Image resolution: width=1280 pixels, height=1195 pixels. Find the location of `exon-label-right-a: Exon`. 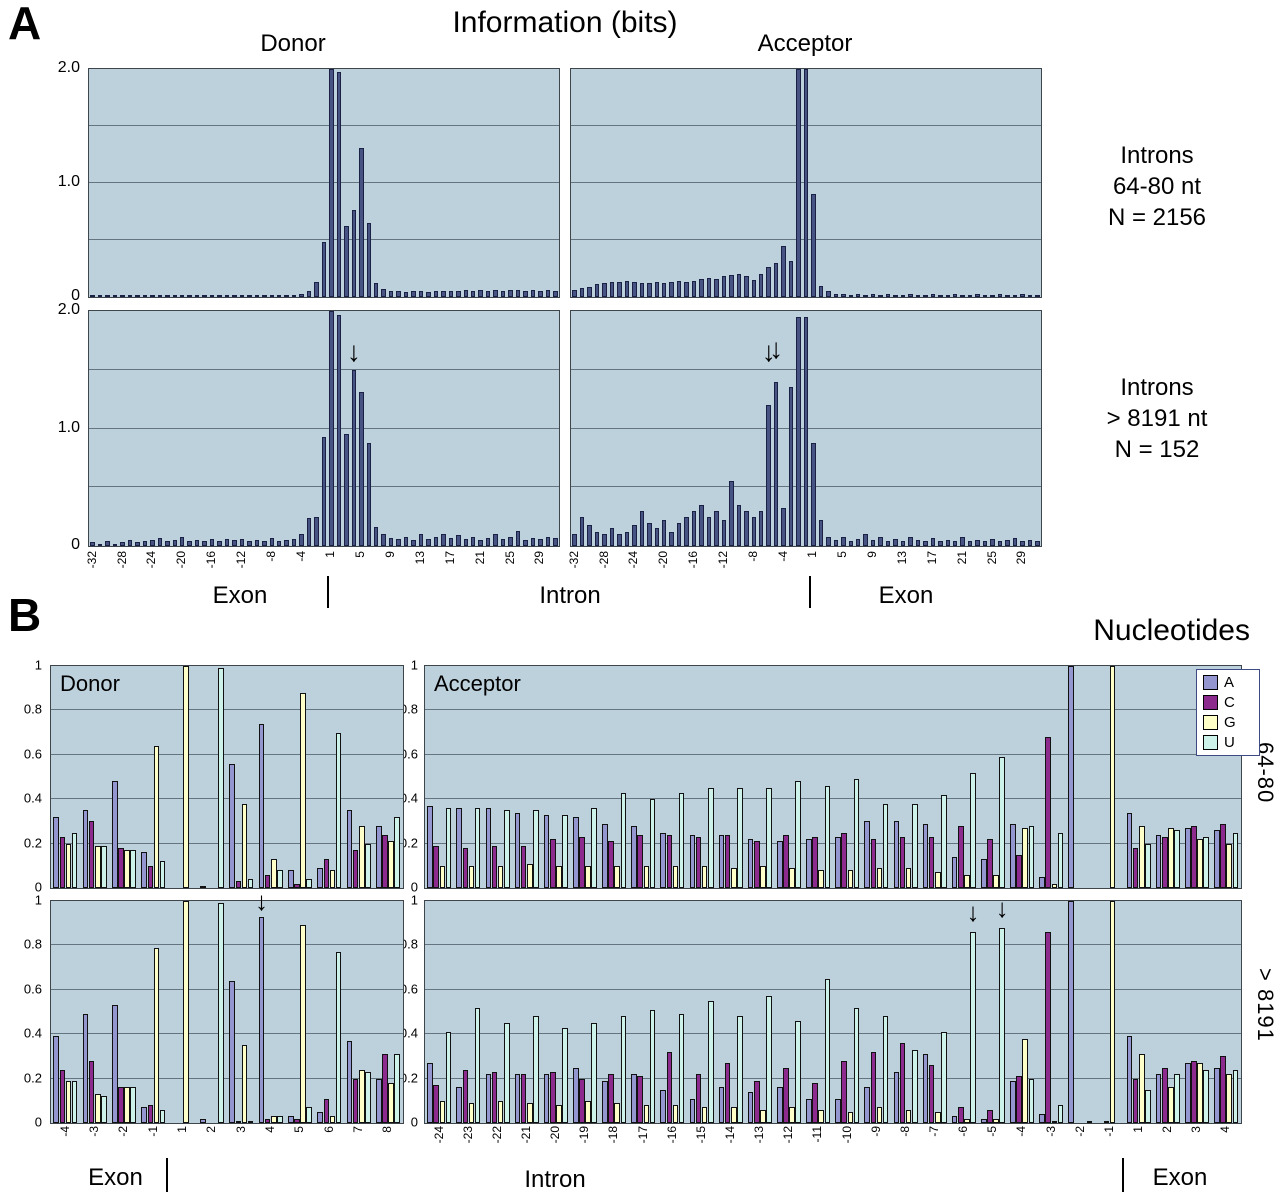

exon-label-right-a: Exon is located at coordinates (906, 595).